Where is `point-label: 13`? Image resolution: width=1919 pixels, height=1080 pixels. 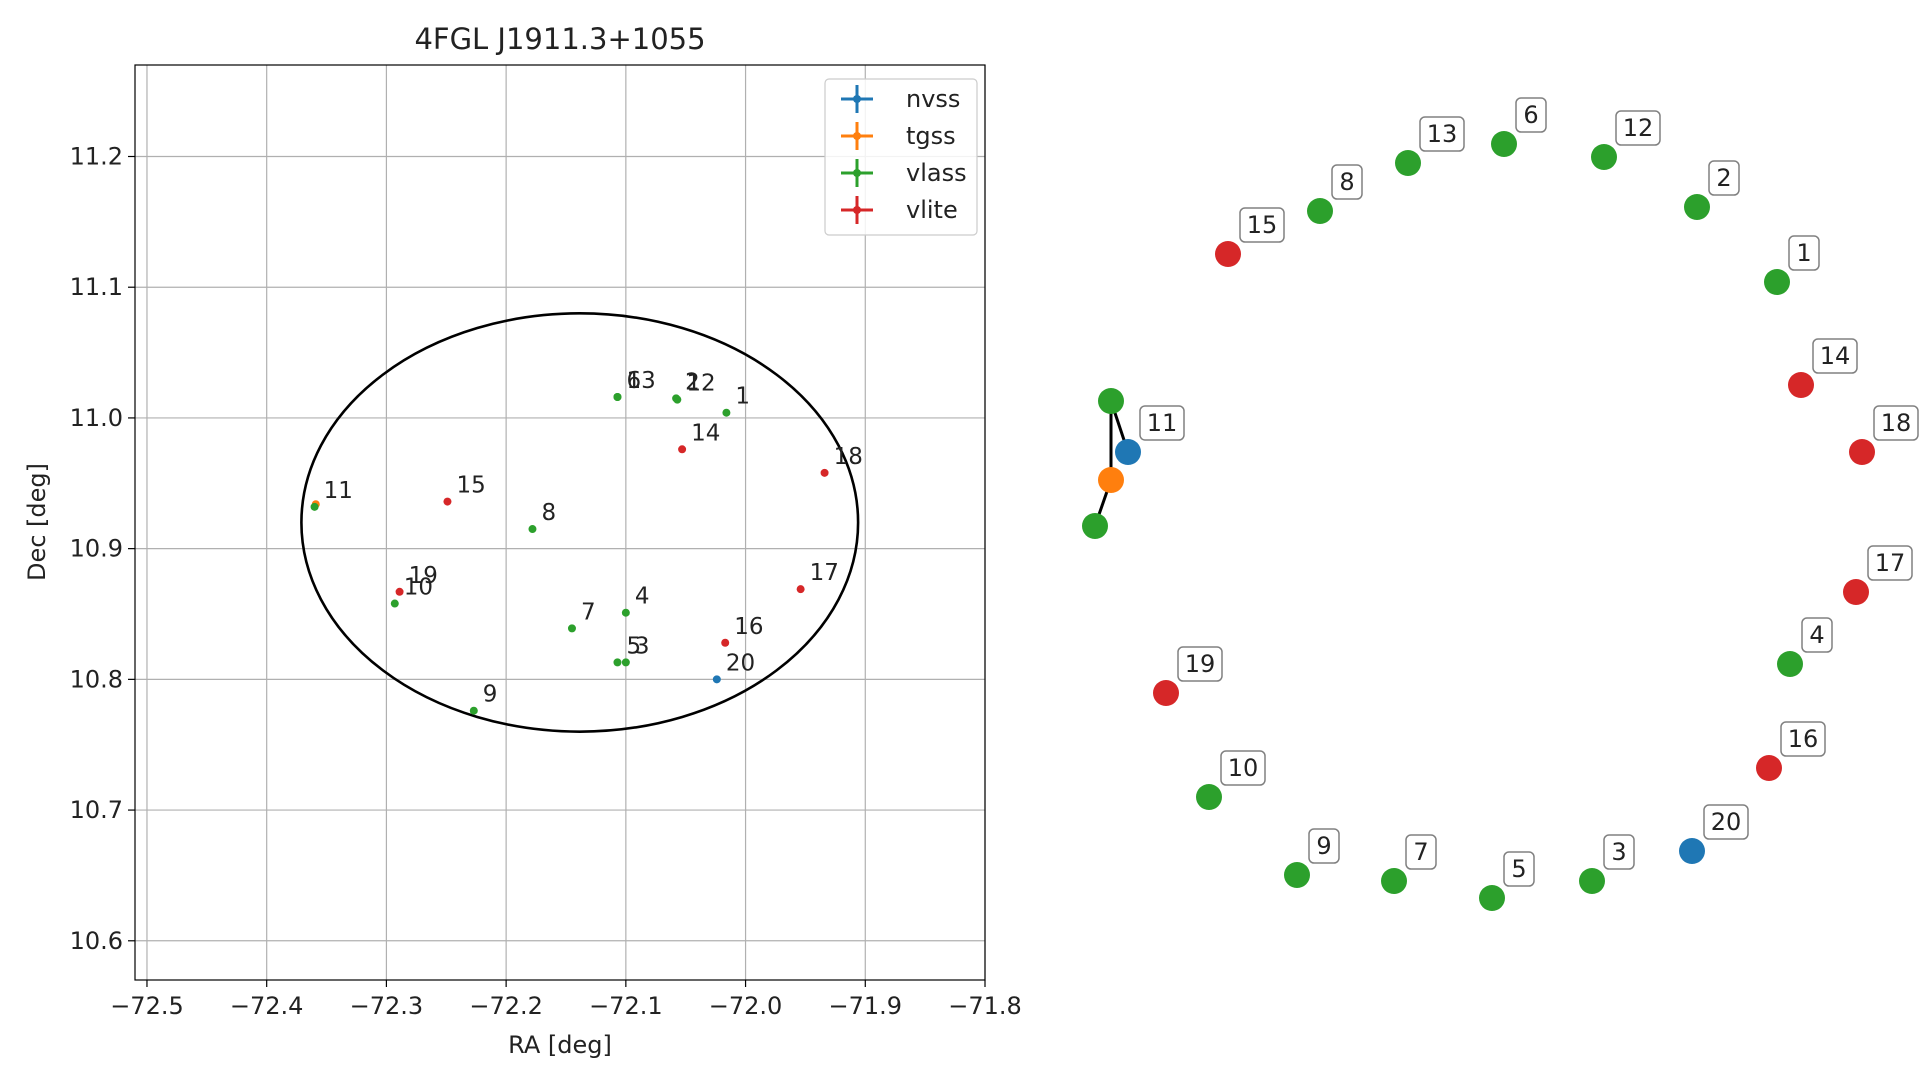
point-label: 13 is located at coordinates (640, 381).